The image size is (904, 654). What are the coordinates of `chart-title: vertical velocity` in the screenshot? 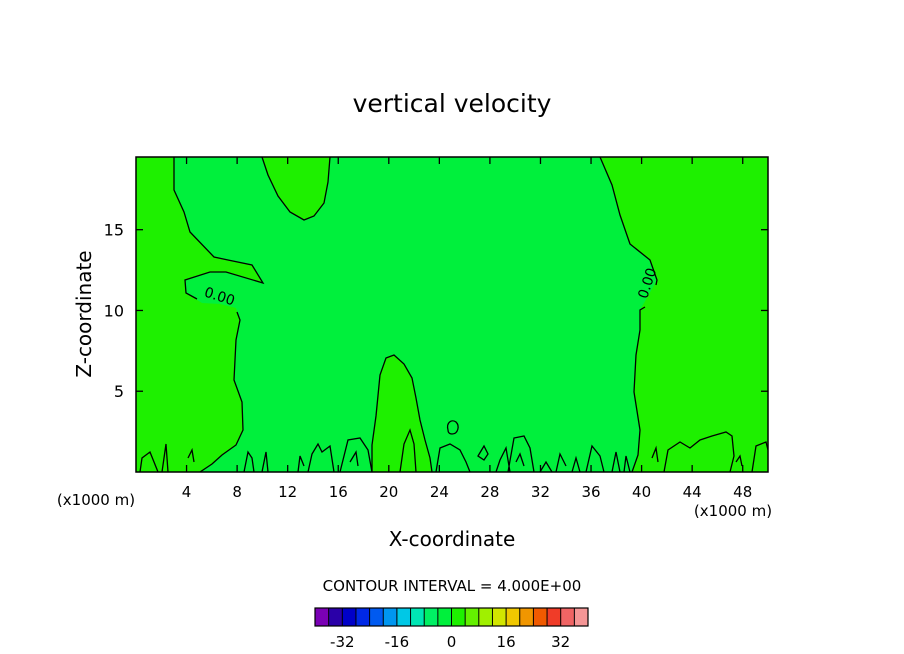 It's located at (452, 103).